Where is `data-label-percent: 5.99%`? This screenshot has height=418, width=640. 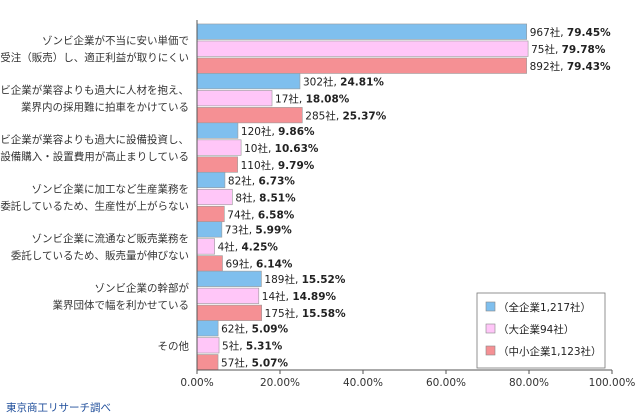
data-label-percent: 5.99% is located at coordinates (273, 231).